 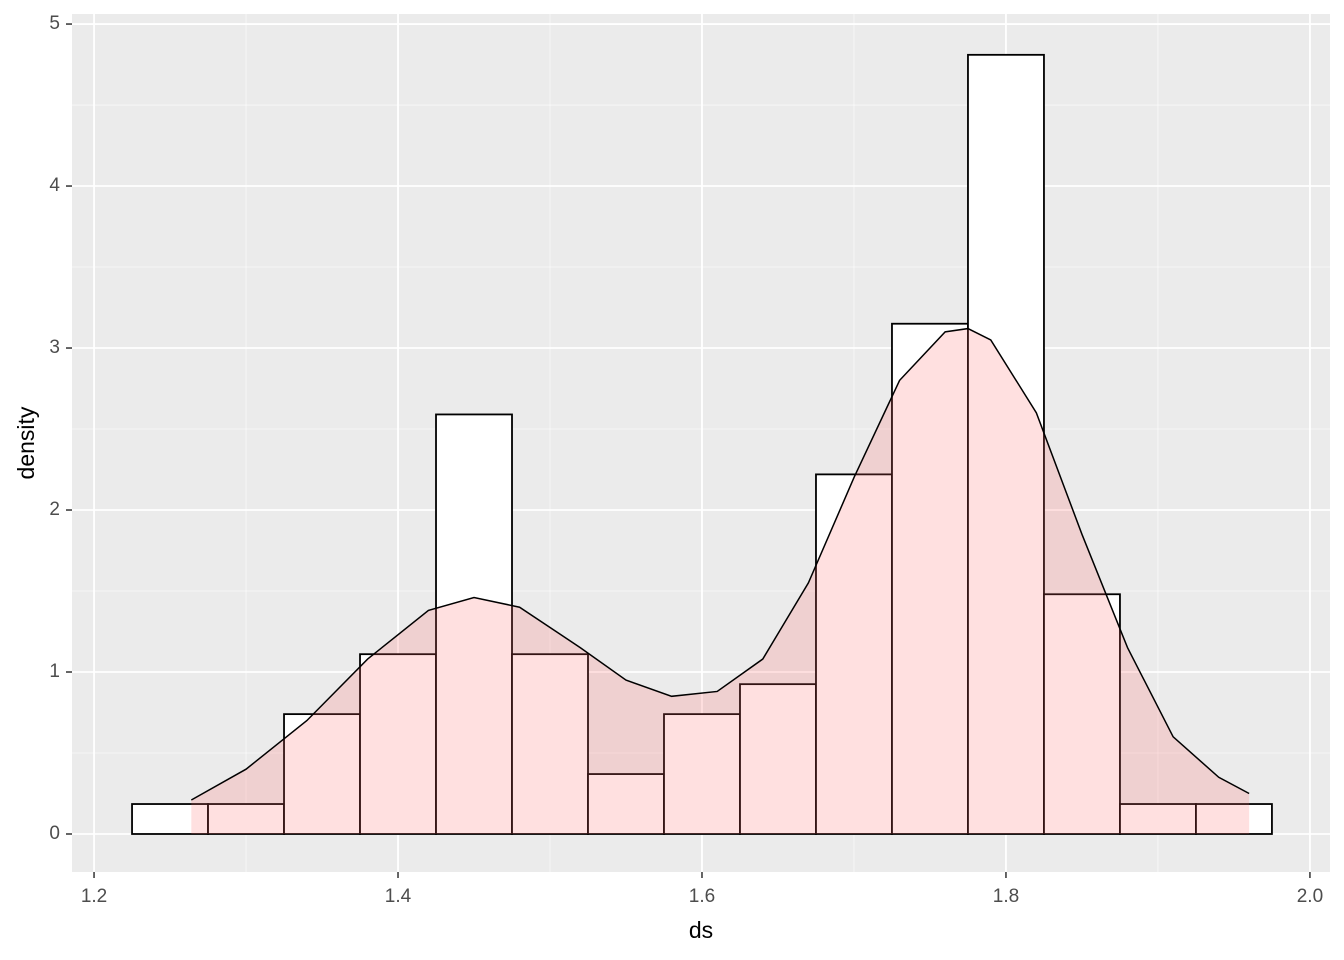 What do you see at coordinates (1006, 896) in the screenshot?
I see `x-tick-label: 1.8` at bounding box center [1006, 896].